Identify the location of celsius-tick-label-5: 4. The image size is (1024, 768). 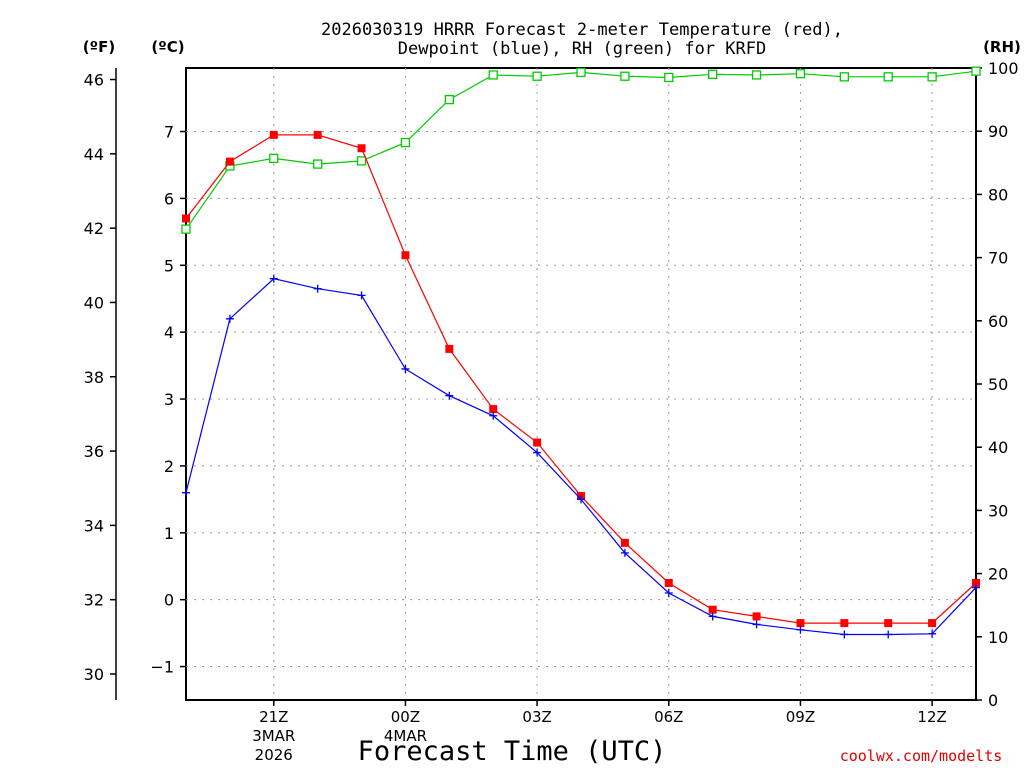
(169, 332).